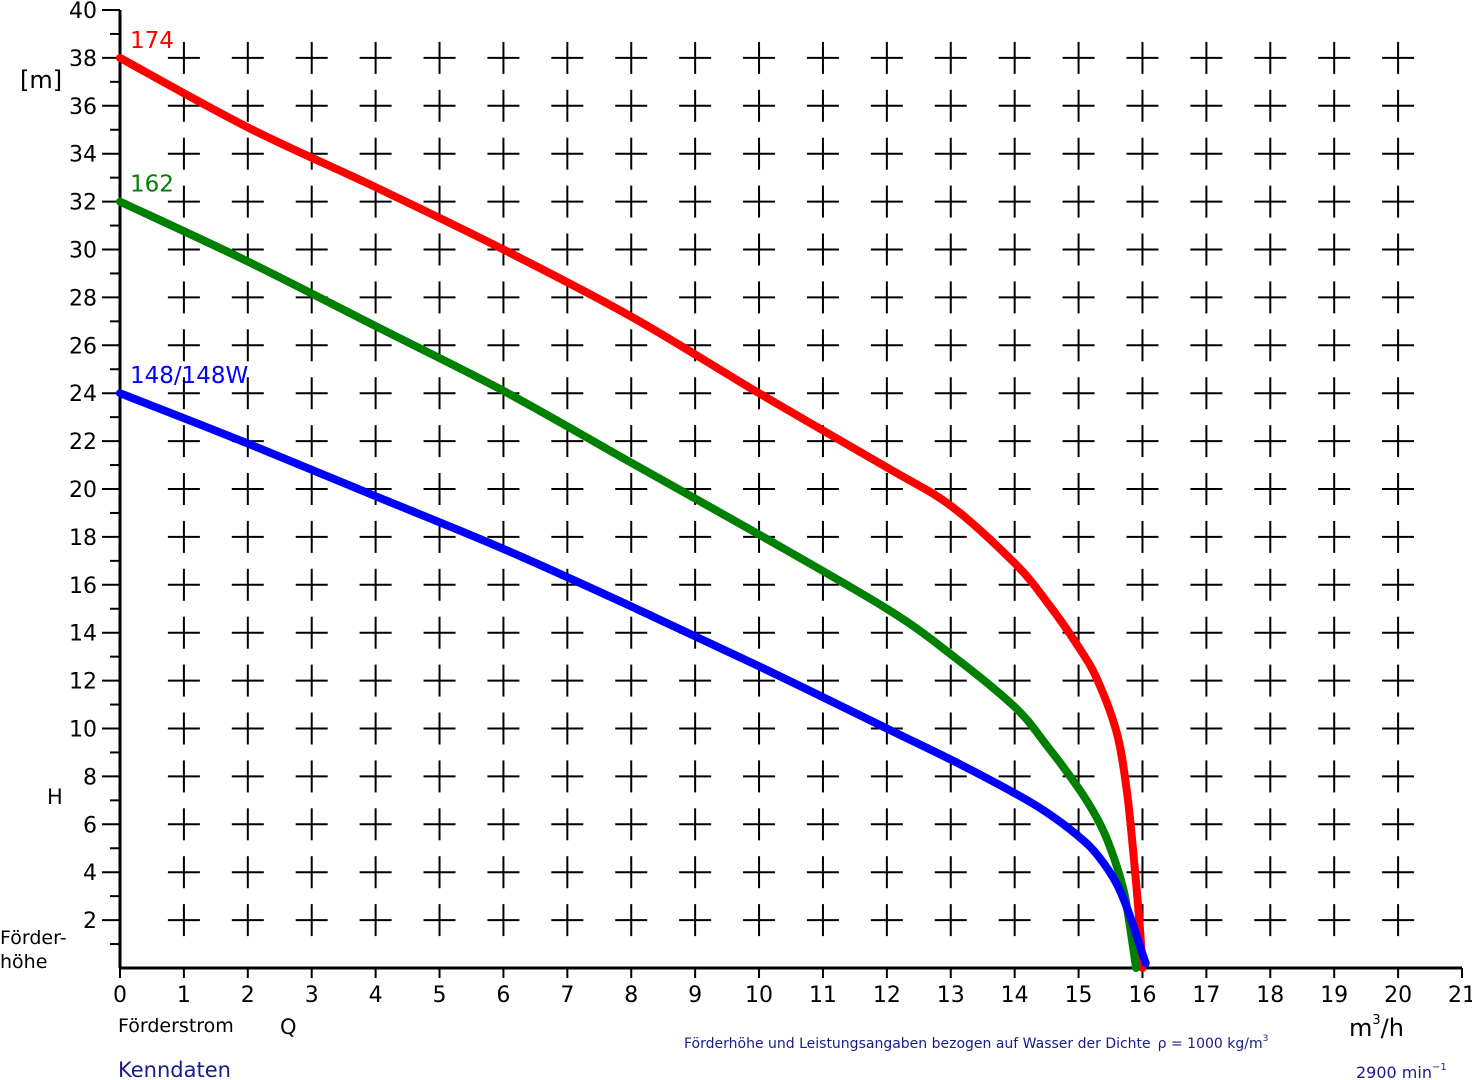 This screenshot has height=1080, width=1472. I want to click on x-tick-label: 3, so click(312, 995).